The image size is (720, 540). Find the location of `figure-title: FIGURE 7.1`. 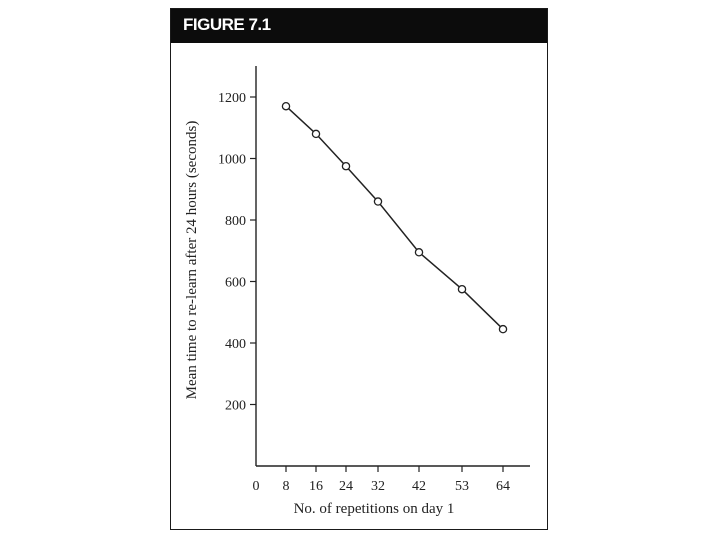

figure-title: FIGURE 7.1 is located at coordinates (227, 24).